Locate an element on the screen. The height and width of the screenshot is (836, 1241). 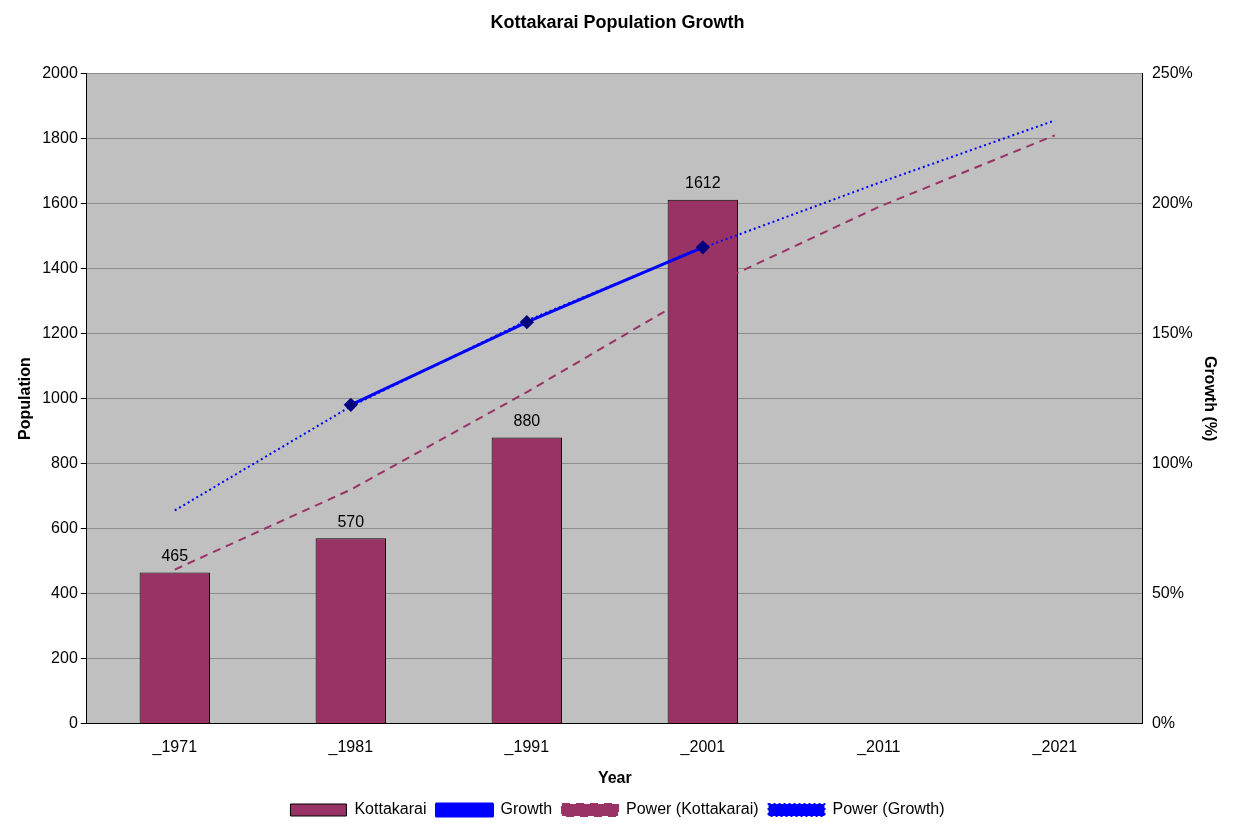
y-tick-label: 1200 is located at coordinates (60, 333).